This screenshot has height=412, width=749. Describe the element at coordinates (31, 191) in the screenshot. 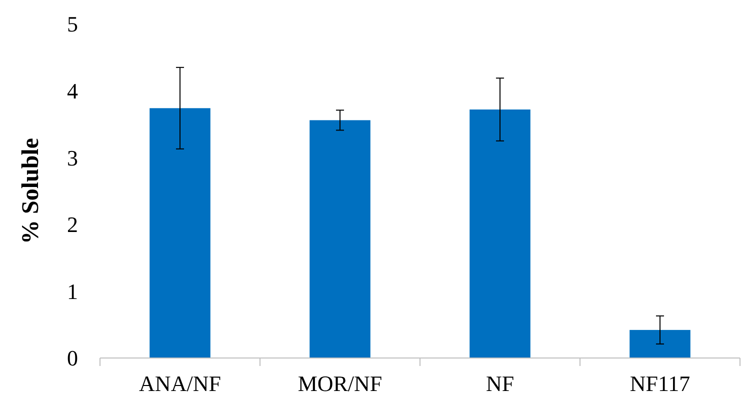

I see `y-axis-title: % Soluble` at that location.